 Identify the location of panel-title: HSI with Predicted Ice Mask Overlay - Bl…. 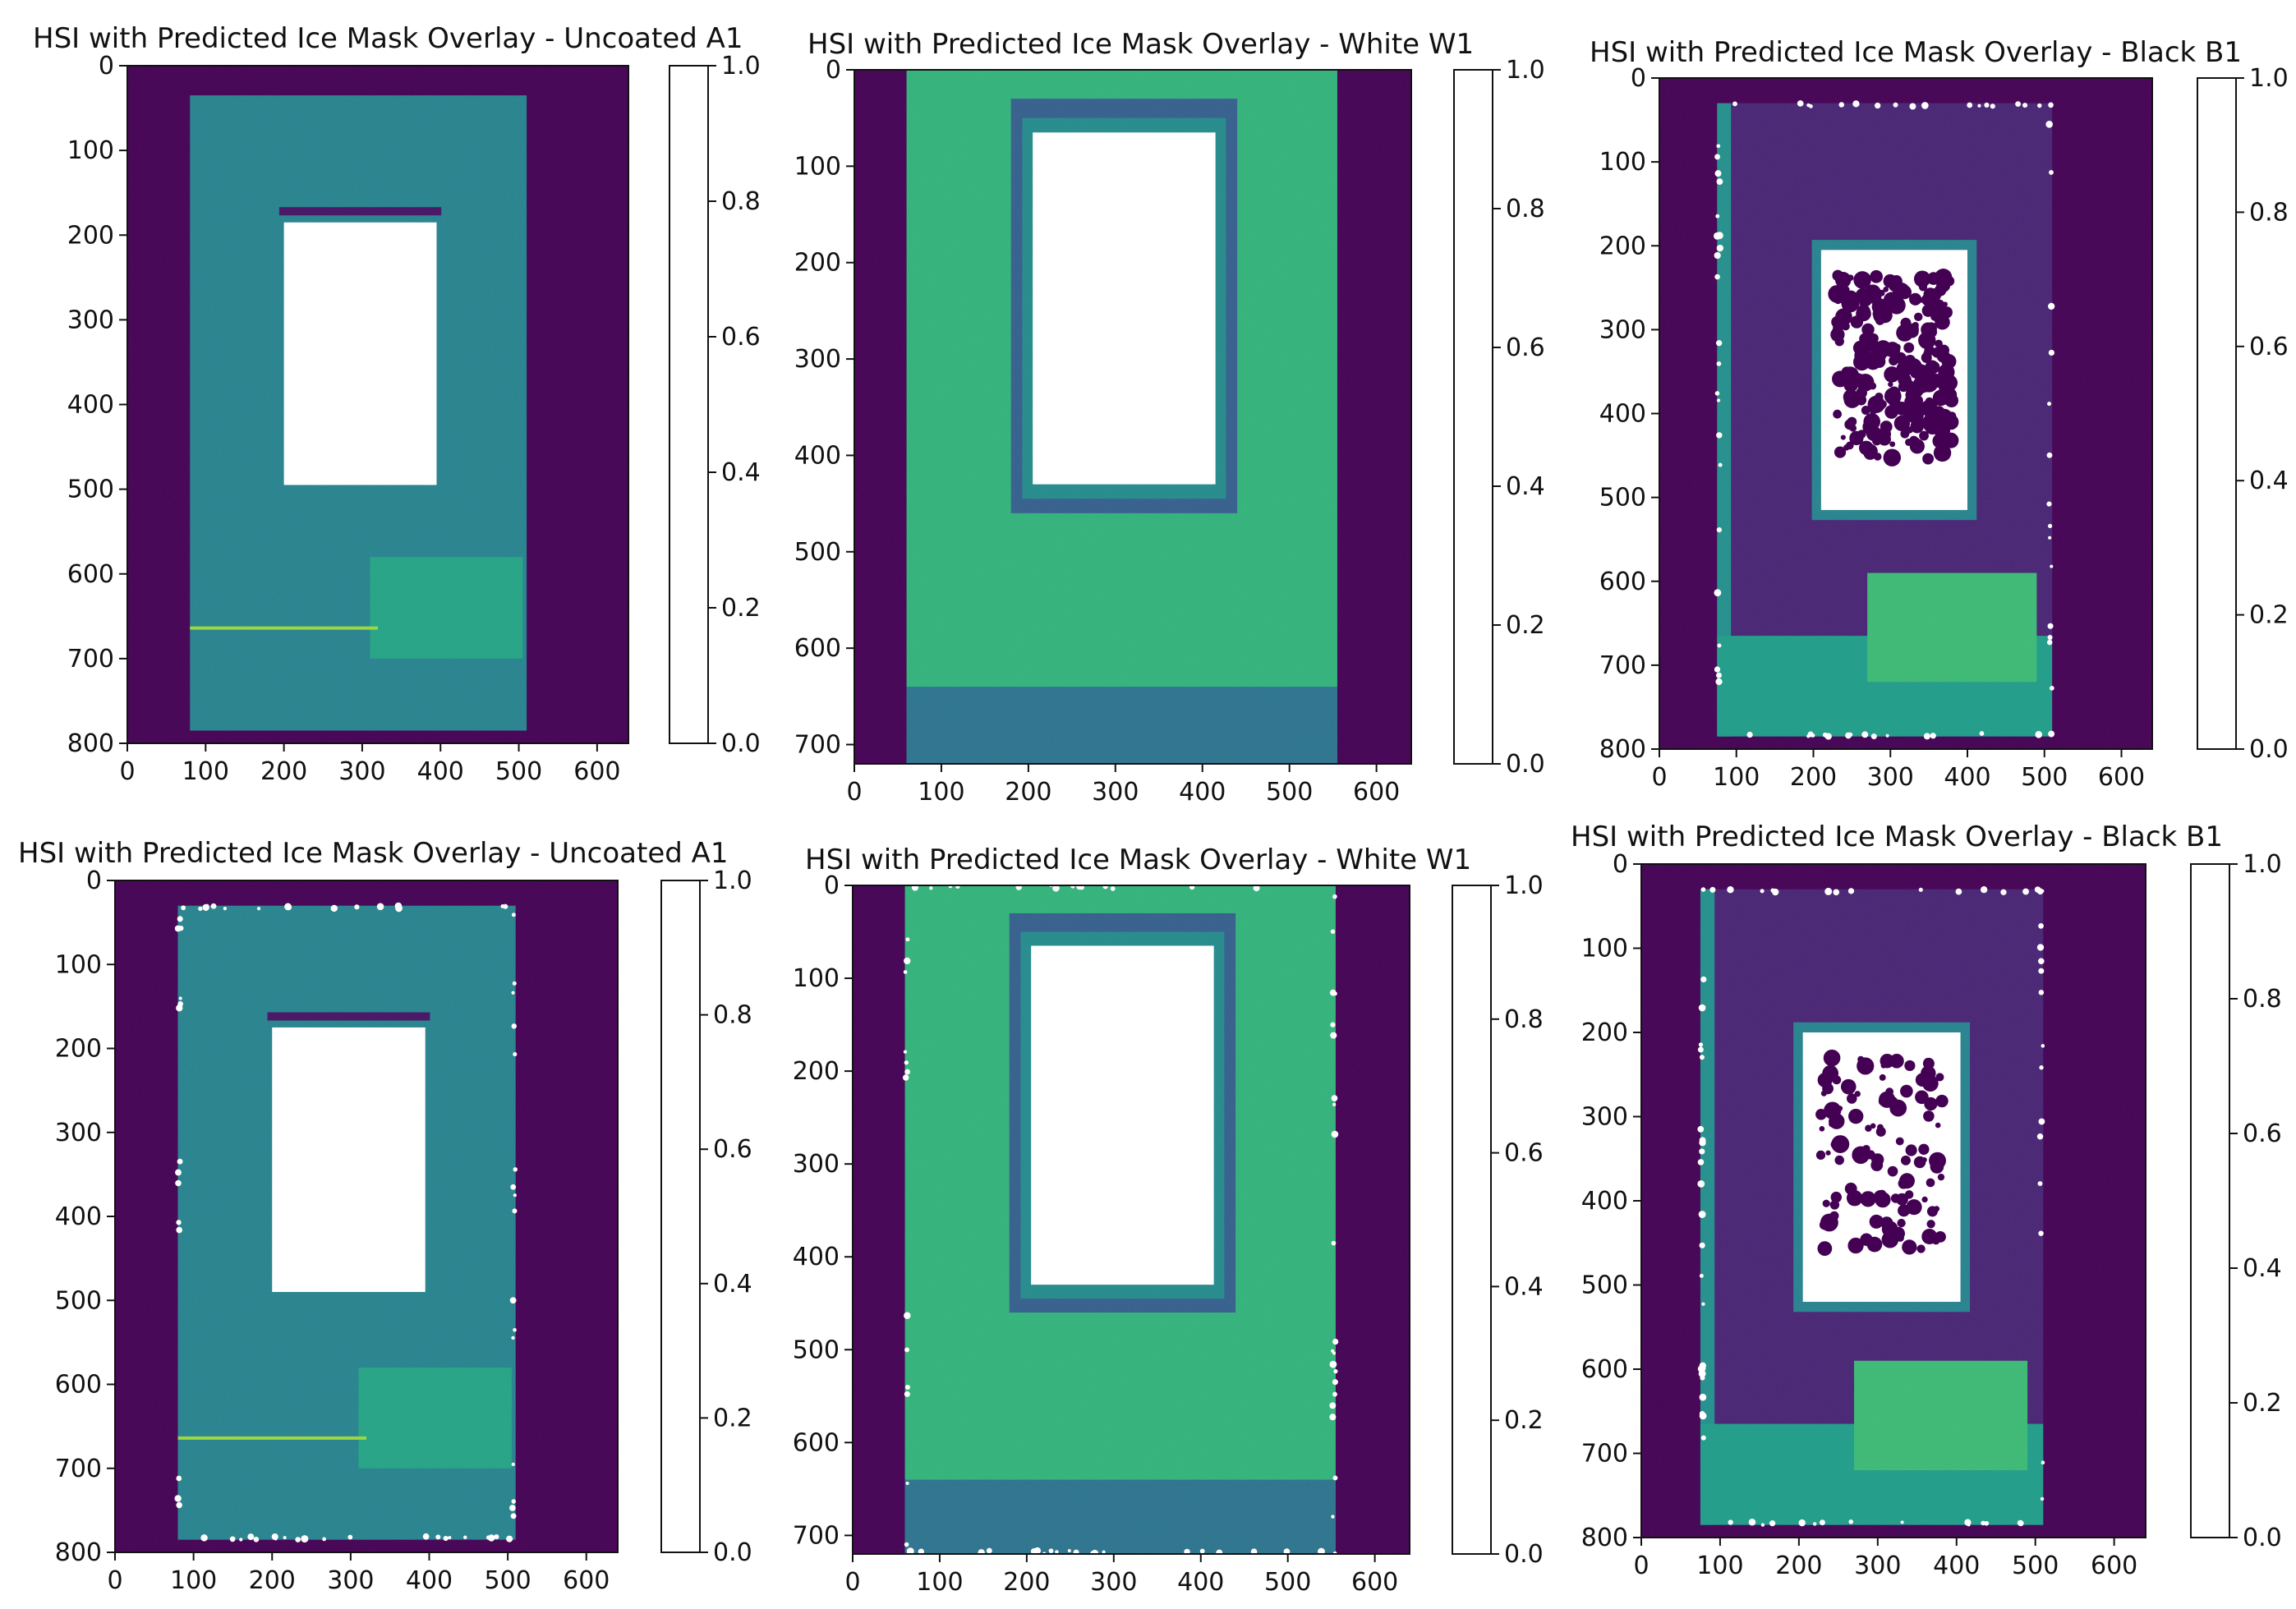
(1897, 837).